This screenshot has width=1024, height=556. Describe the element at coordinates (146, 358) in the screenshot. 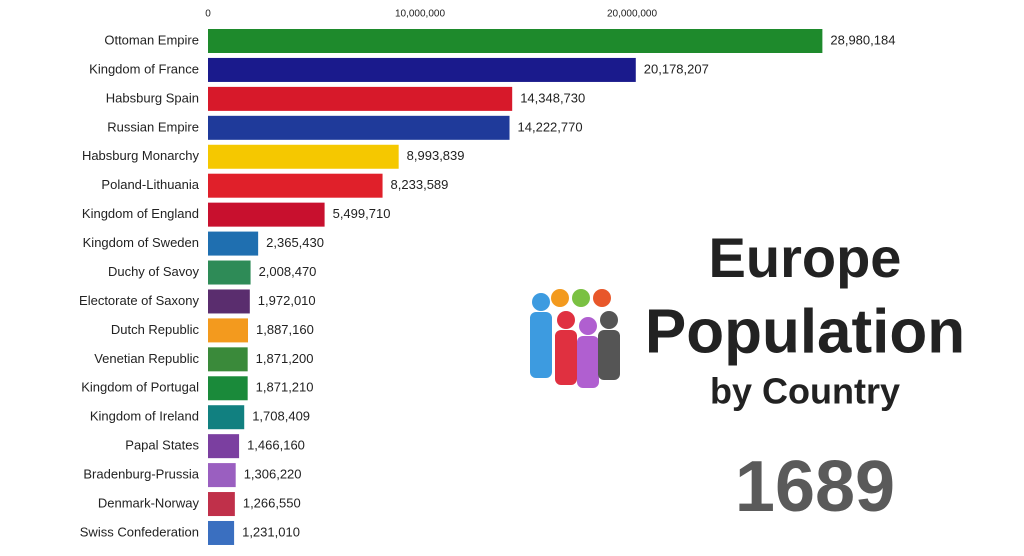

I see `category-label: Venetian Republic` at that location.